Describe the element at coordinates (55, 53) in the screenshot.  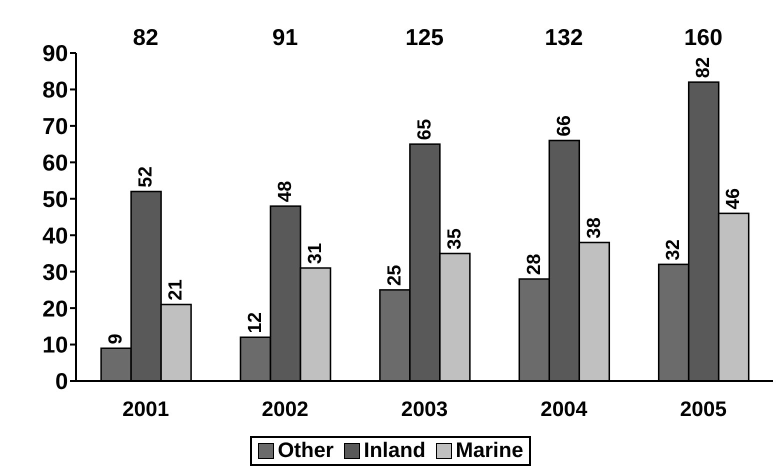
I see `y-tick-label: 90` at that location.